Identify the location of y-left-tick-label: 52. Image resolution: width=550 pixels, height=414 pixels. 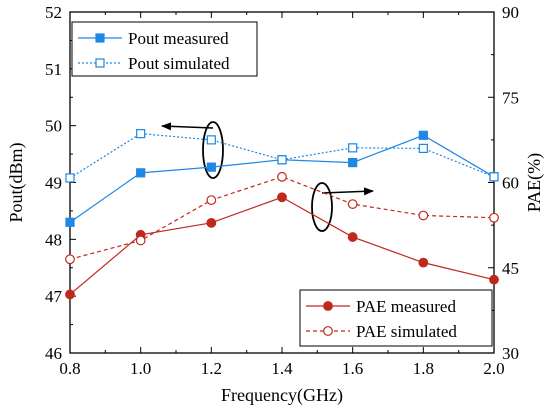
(53, 12).